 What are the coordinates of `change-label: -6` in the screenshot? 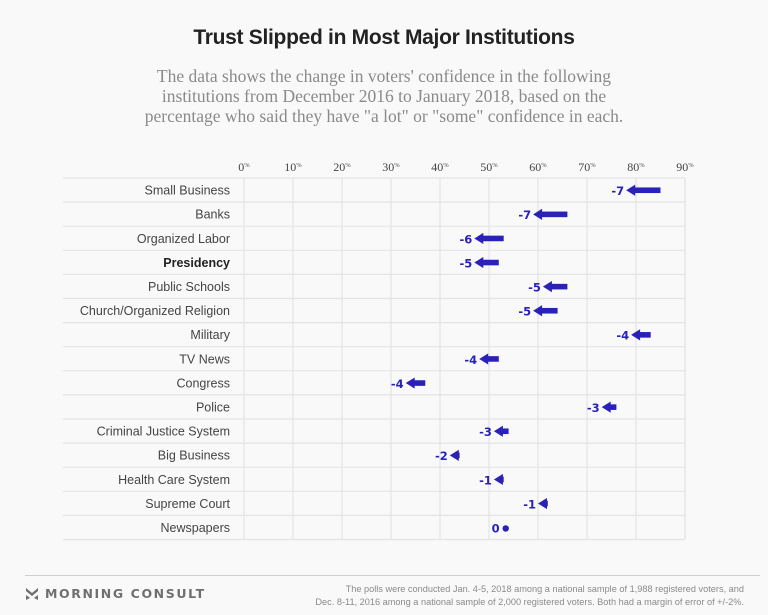 It's located at (466, 239).